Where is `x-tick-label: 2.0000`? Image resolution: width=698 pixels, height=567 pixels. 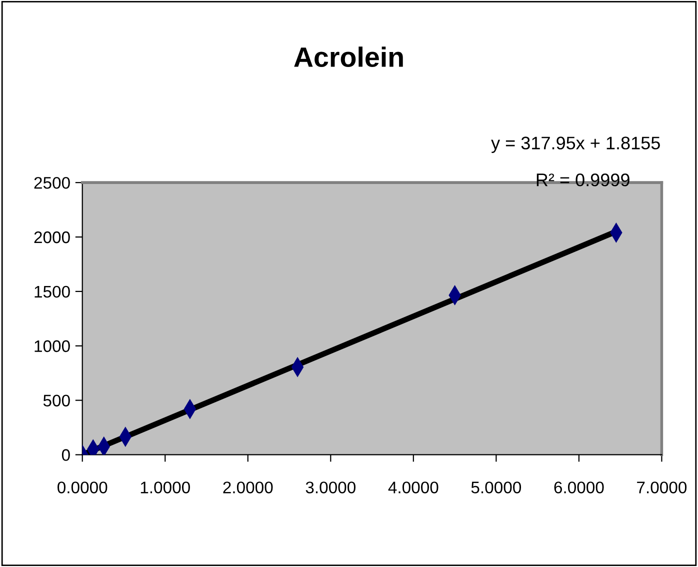 x-tick-label: 2.0000 is located at coordinates (248, 488).